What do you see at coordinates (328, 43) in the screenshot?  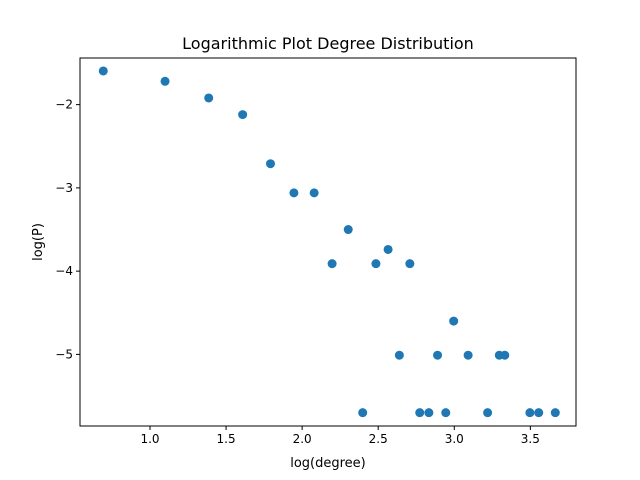 I see `chart-title: Logarithmic Plot Degree Distribution` at bounding box center [328, 43].